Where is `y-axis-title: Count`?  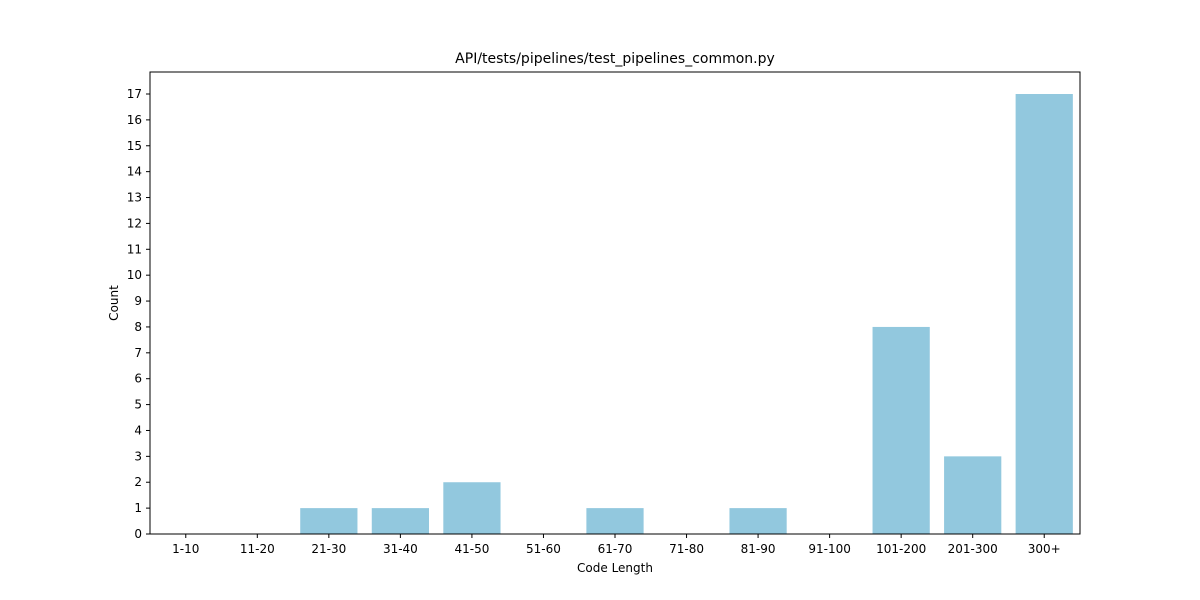
y-axis-title: Count is located at coordinates (114, 303).